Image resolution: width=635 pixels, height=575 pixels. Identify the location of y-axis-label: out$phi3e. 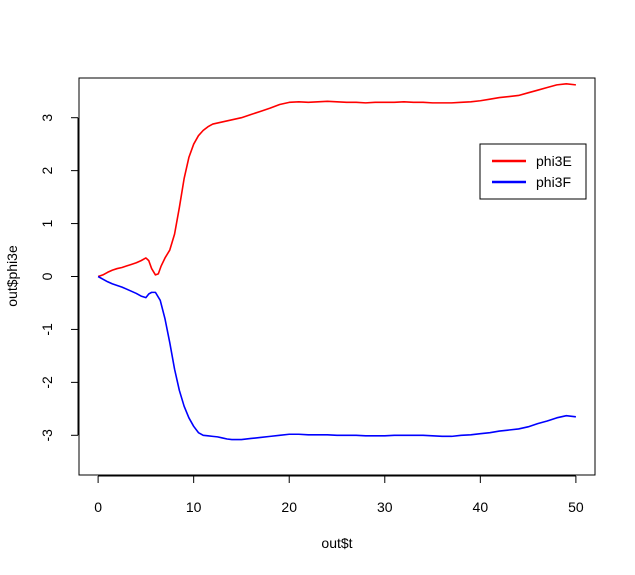
(12, 276).